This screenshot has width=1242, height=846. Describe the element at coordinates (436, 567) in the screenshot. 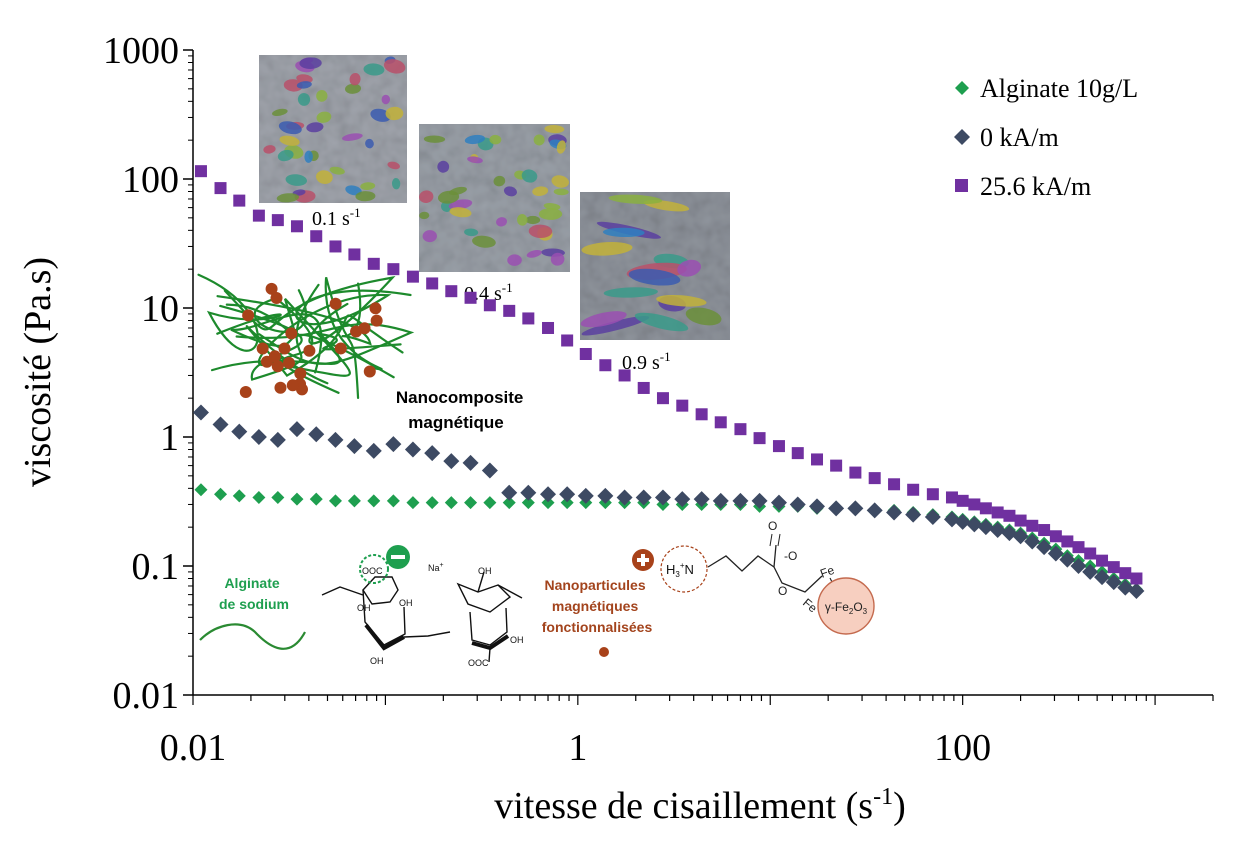

I see `svg-text: Na+` at that location.